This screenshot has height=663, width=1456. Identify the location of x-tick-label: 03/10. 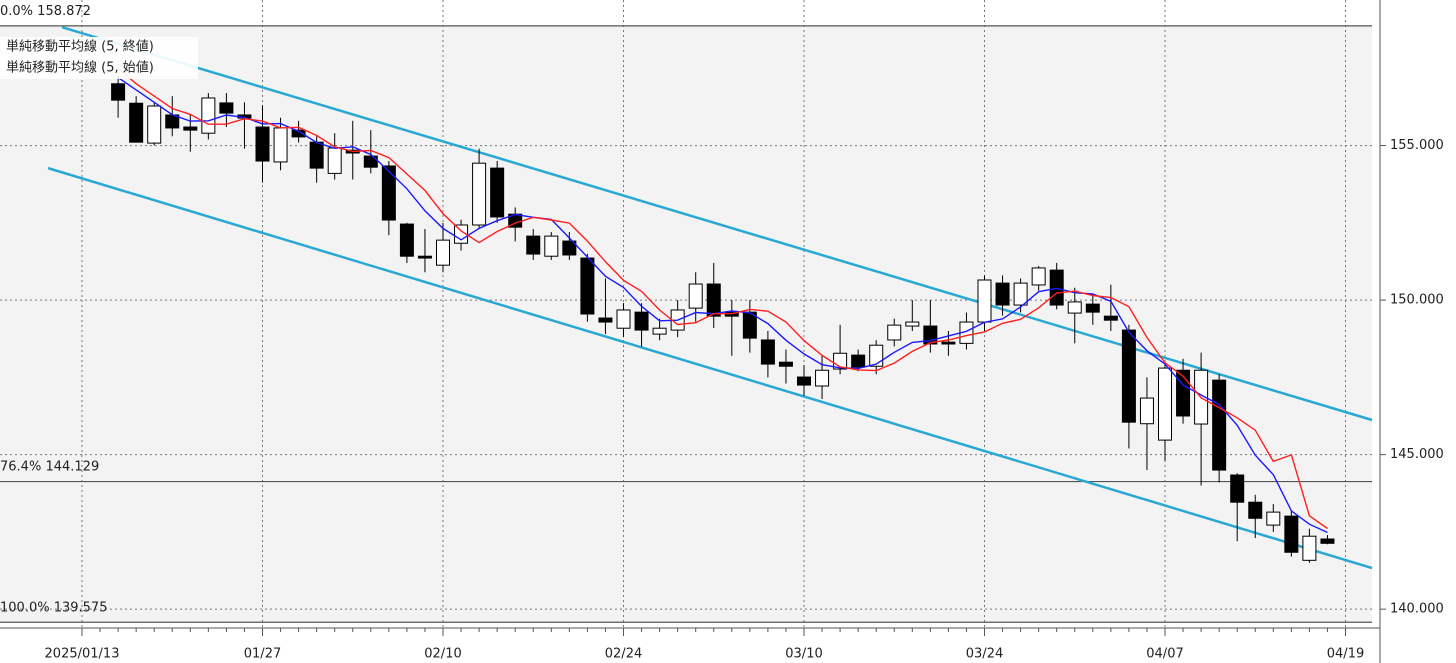
(803, 654).